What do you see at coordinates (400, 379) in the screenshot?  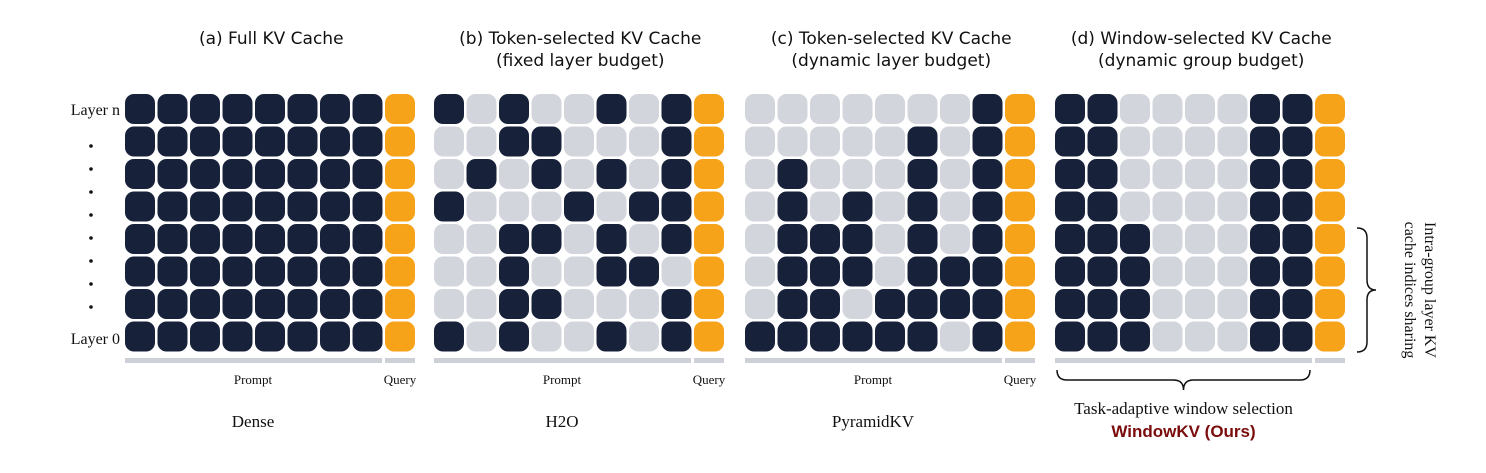 I see `query-label: Query` at bounding box center [400, 379].